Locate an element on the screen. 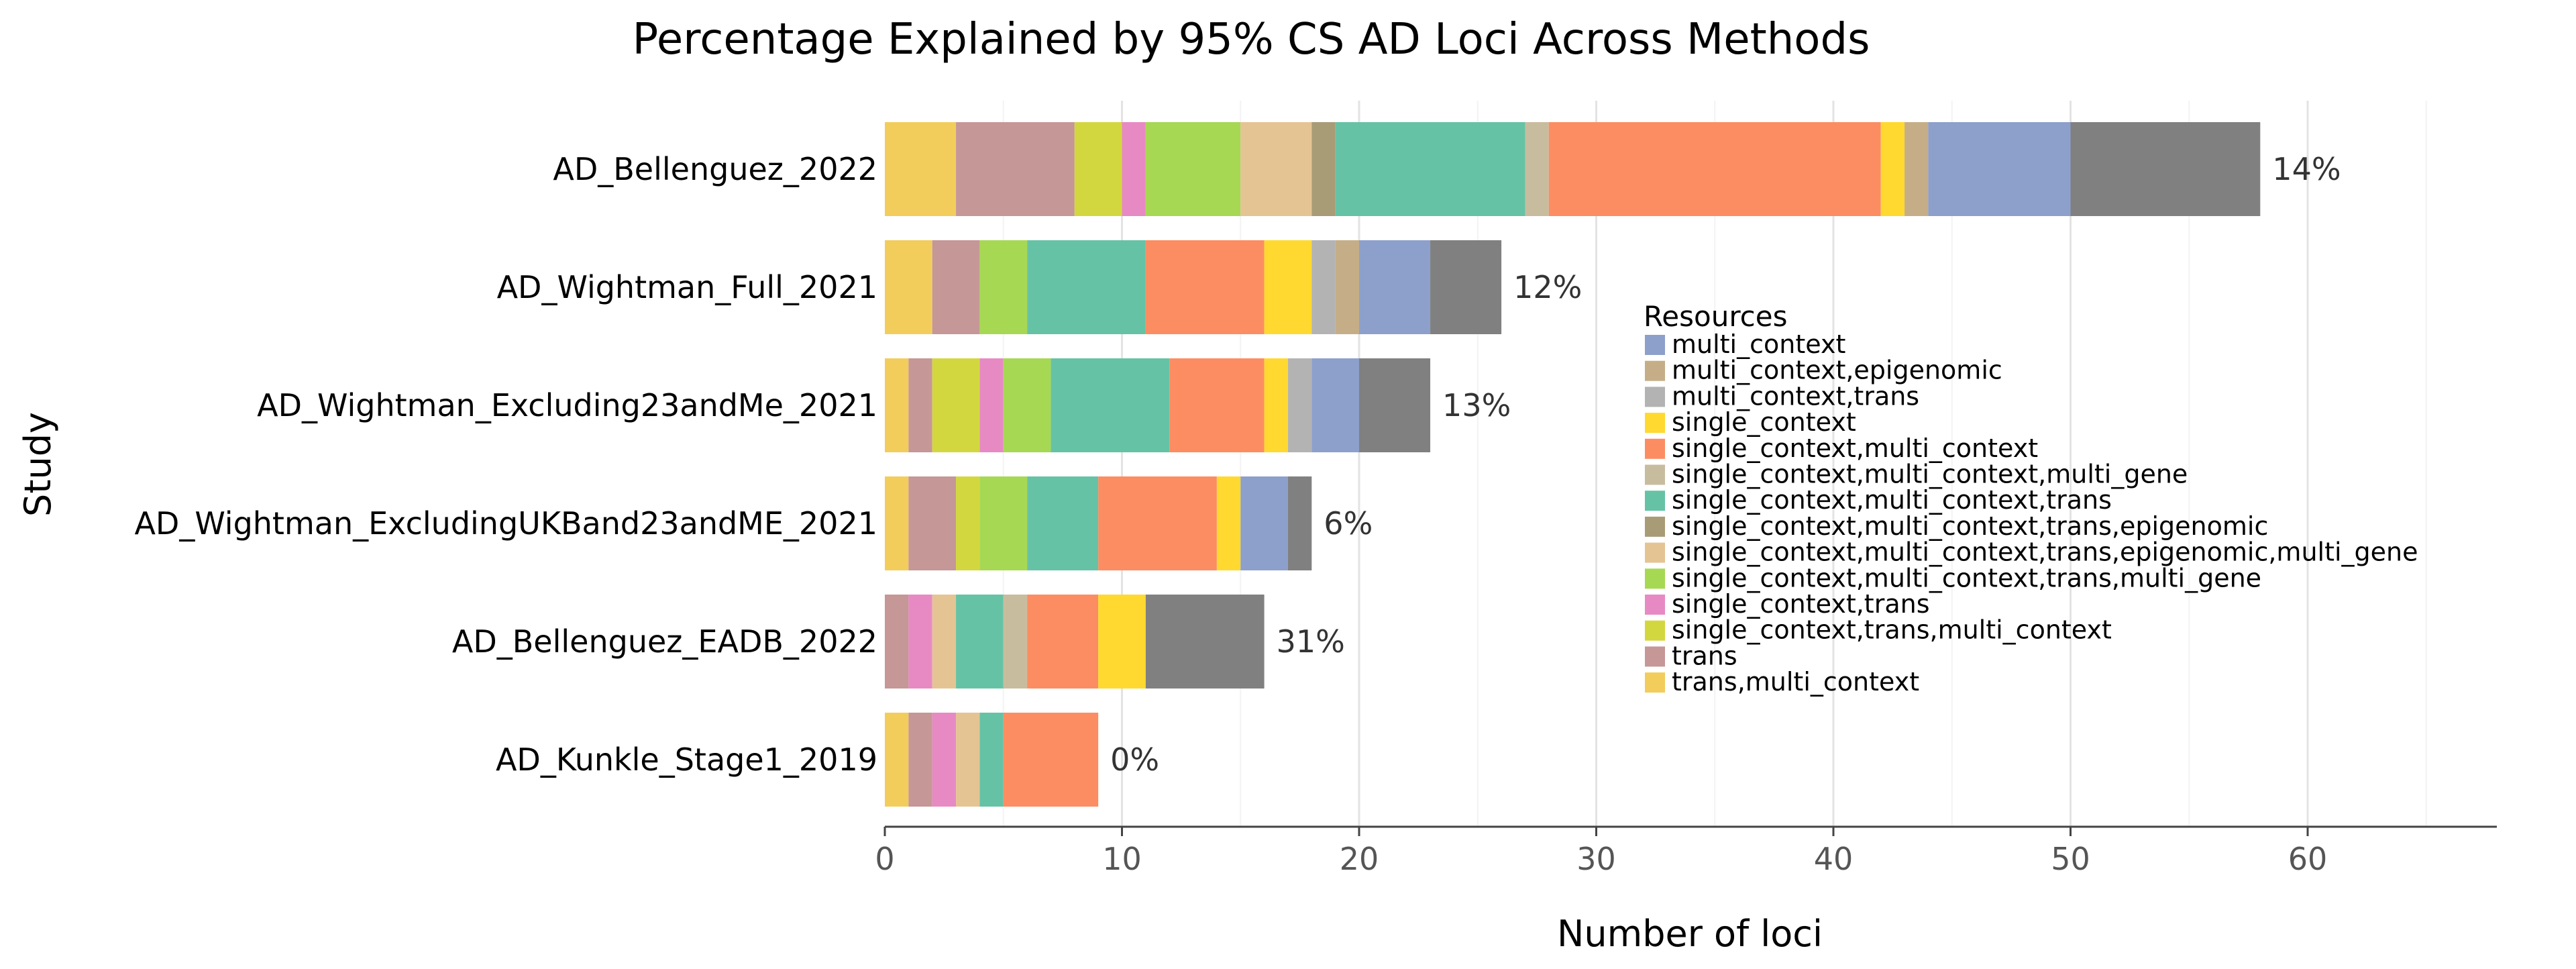  percent-label: 6% is located at coordinates (1348, 523).